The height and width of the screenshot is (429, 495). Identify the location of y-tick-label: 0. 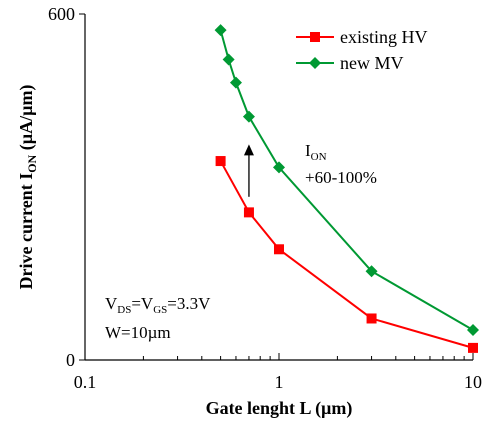
(70, 360).